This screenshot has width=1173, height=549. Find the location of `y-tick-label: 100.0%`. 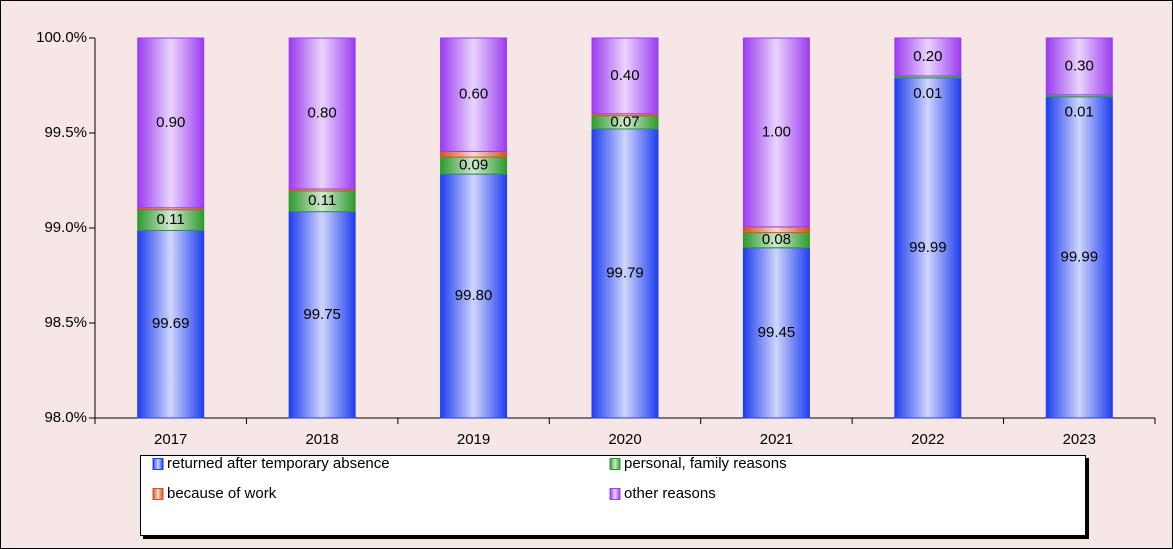

y-tick-label: 100.0% is located at coordinates (61, 37).